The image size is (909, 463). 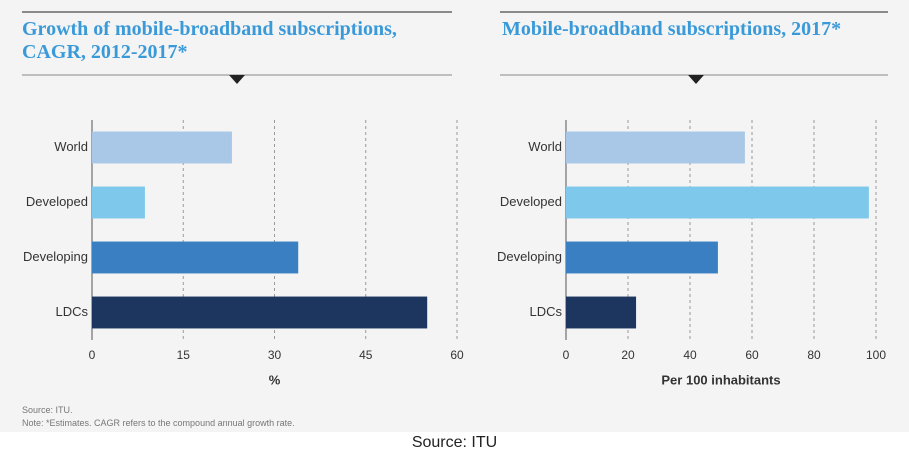 What do you see at coordinates (366, 355) in the screenshot?
I see `x-tick-label: 45` at bounding box center [366, 355].